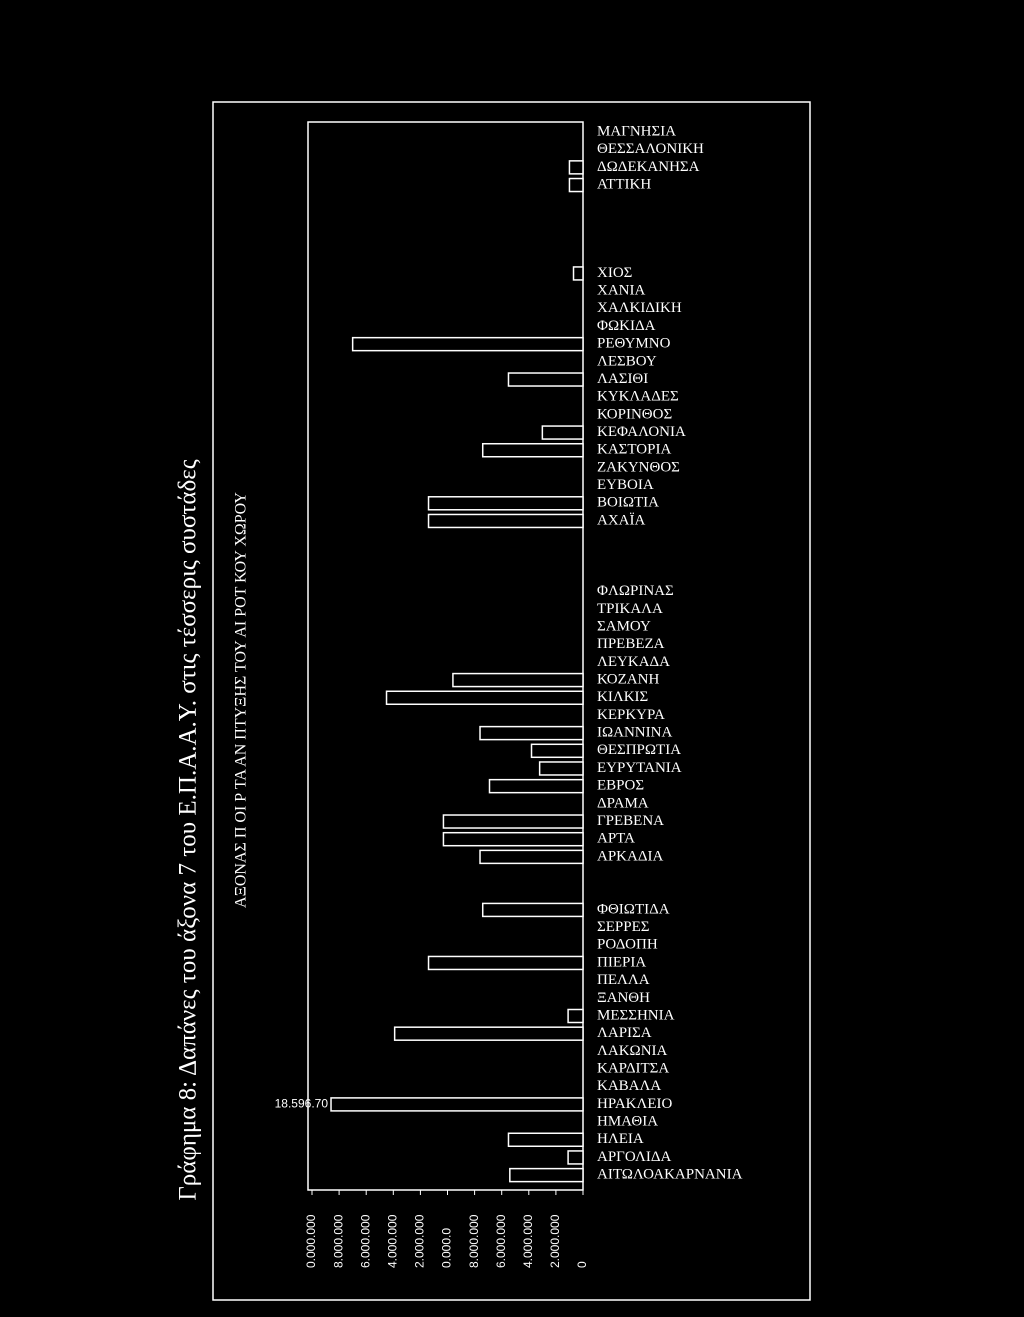 The height and width of the screenshot is (1317, 1024). What do you see at coordinates (633, 909) in the screenshot?
I see `category-label: ΦΘΙΩΤΙΔΑ` at bounding box center [633, 909].